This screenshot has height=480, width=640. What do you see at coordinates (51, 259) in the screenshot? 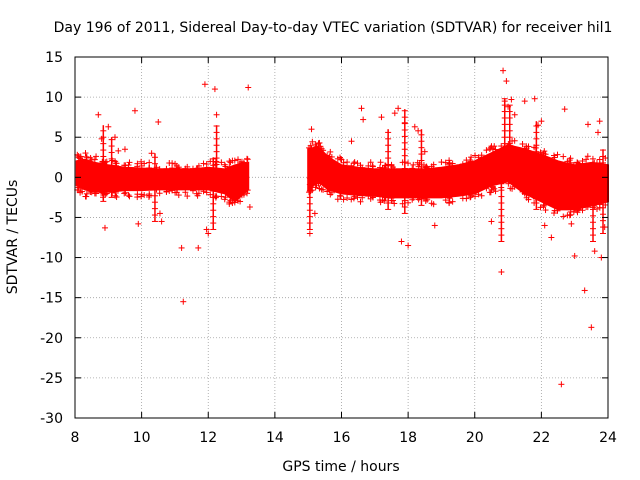
I see `y-tick-label: -10` at bounding box center [51, 259].